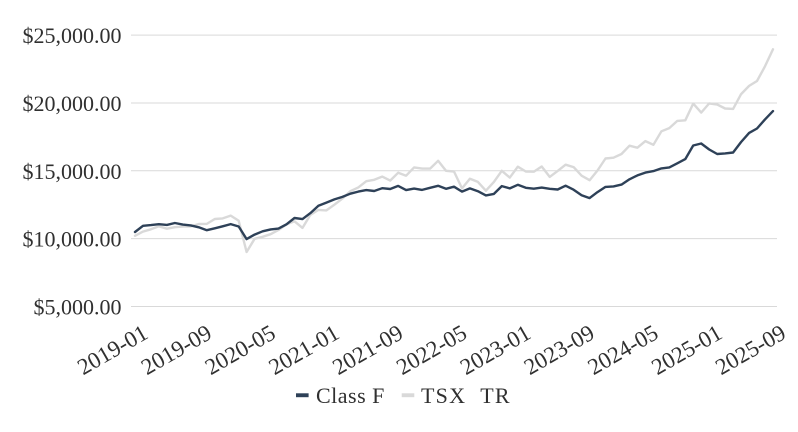 The height and width of the screenshot is (432, 798). I want to click on svg-text: 2023-01, so click(495, 350).